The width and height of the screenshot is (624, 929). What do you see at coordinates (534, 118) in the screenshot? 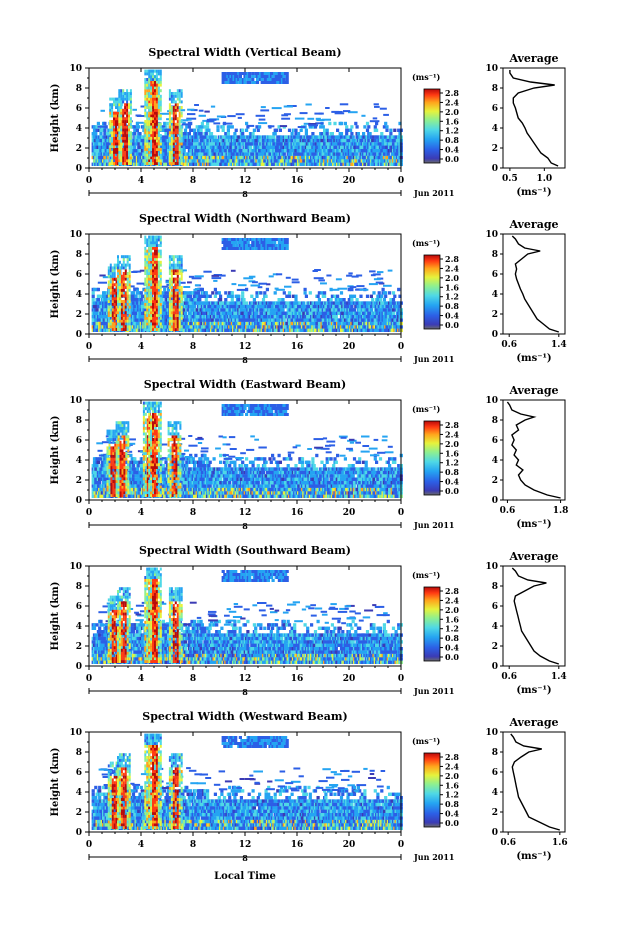
I see `profile-line` at bounding box center [534, 118].